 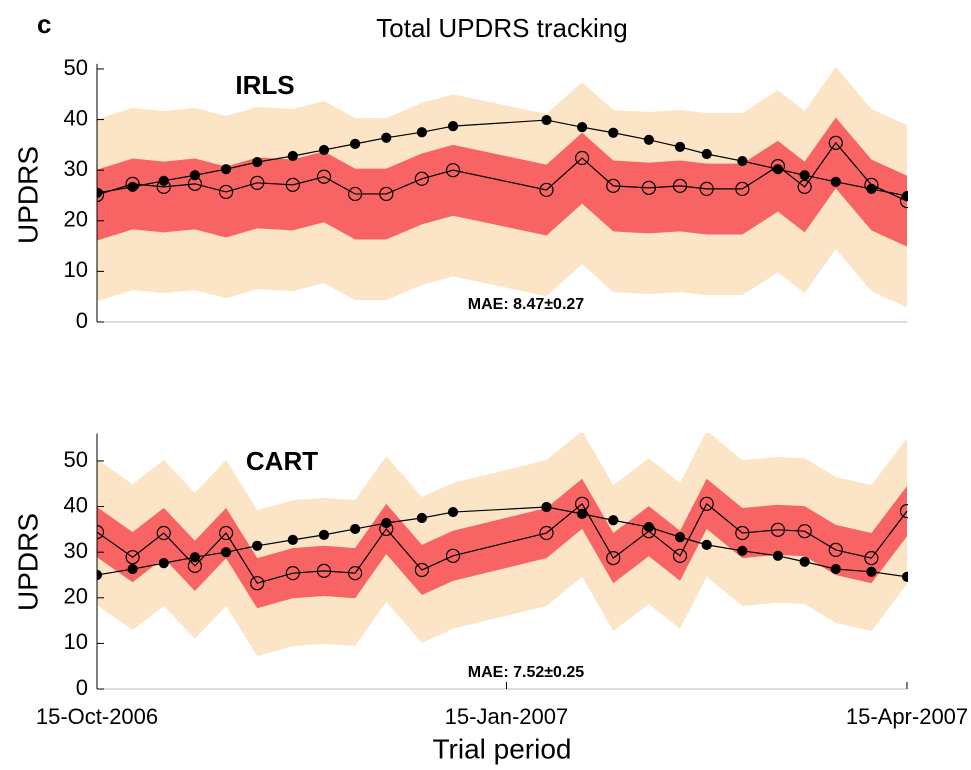 What do you see at coordinates (44, 24) in the screenshot?
I see `panel-label: c` at bounding box center [44, 24].